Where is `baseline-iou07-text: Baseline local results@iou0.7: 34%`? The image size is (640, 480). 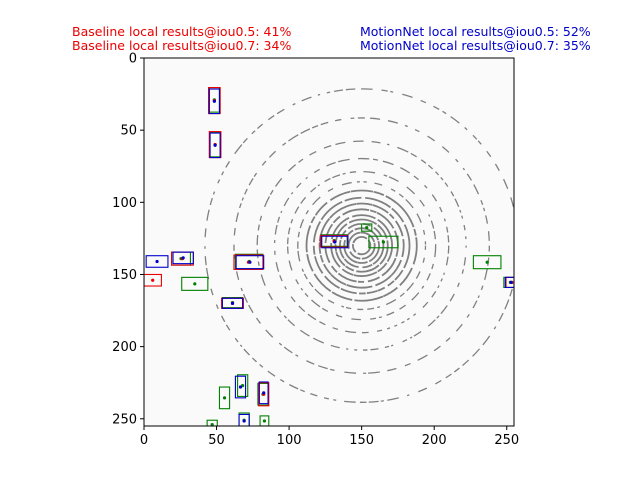
baseline-iou07-text: Baseline local results@iou0.7: 34% is located at coordinates (182, 45).